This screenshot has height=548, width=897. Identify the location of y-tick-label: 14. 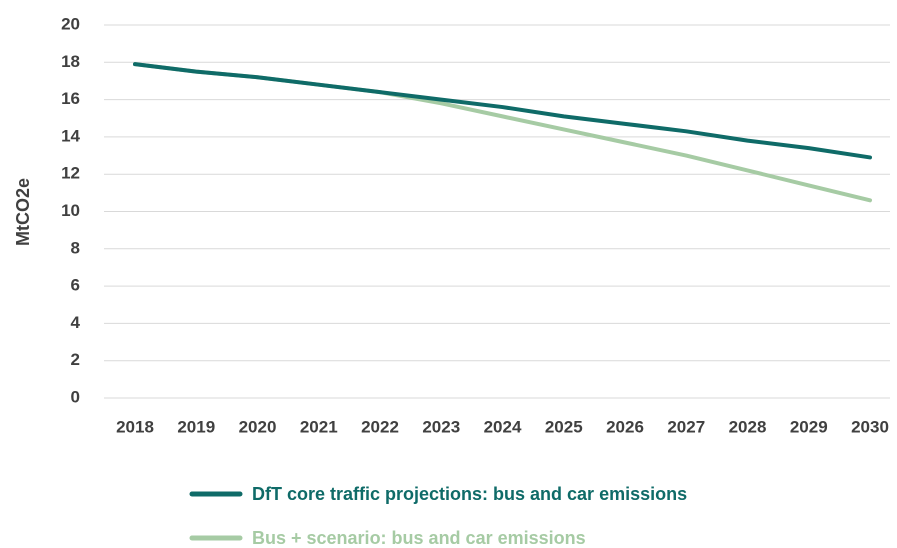
(70, 135).